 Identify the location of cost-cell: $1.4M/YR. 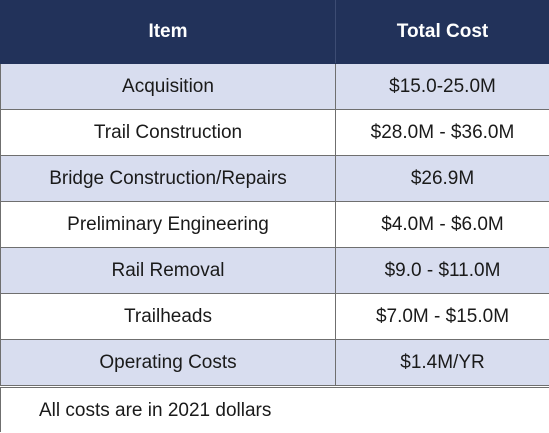
(442, 363).